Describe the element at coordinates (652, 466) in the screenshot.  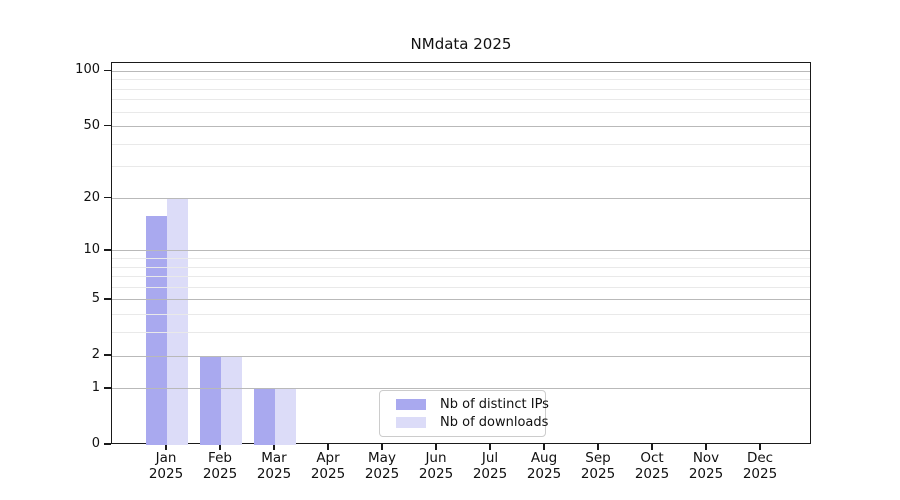
I see `xtick-label-oct: Oct 2025` at that location.